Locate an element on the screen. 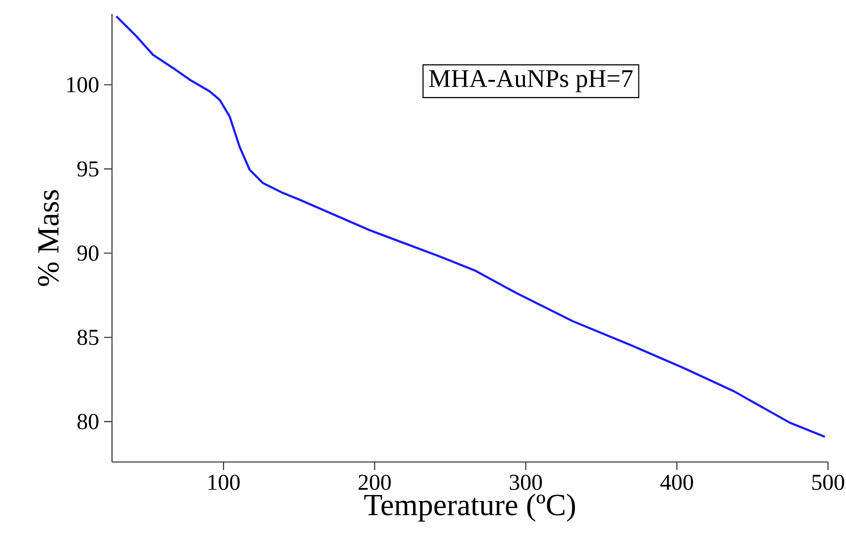  y-axis-title: % Mass is located at coordinates (48, 238).